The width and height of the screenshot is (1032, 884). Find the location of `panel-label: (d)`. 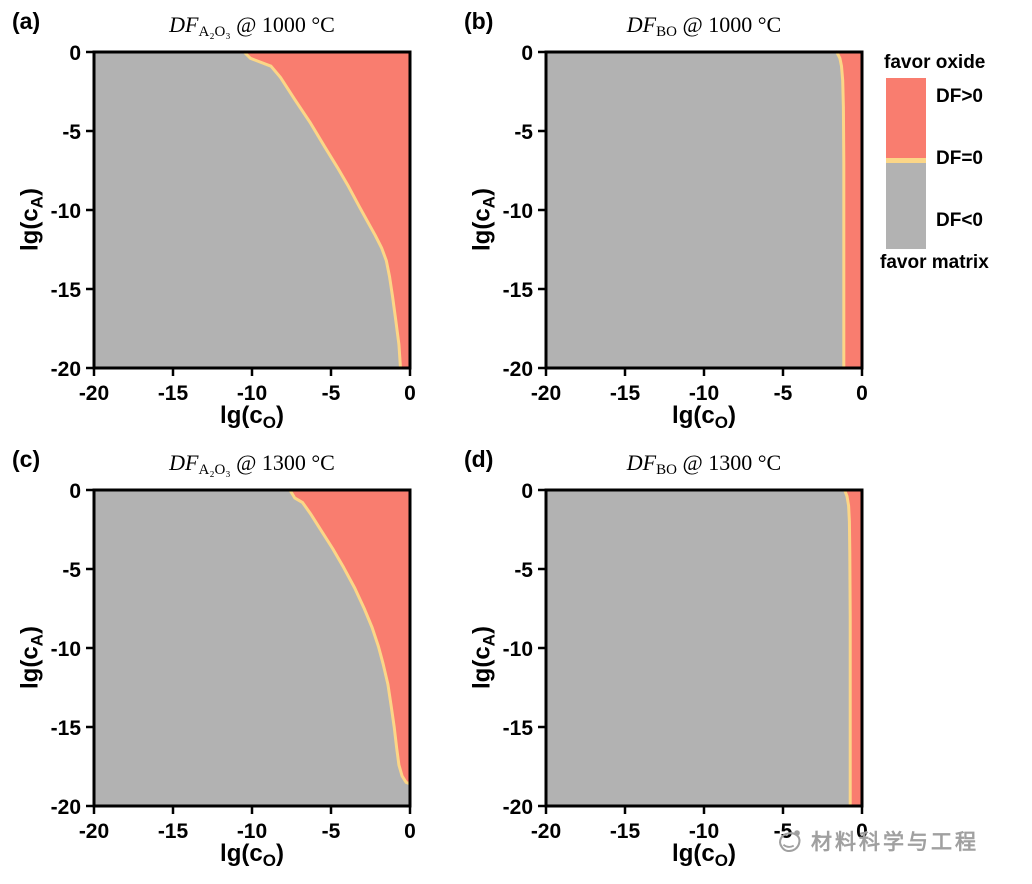

panel-label: (d) is located at coordinates (479, 459).